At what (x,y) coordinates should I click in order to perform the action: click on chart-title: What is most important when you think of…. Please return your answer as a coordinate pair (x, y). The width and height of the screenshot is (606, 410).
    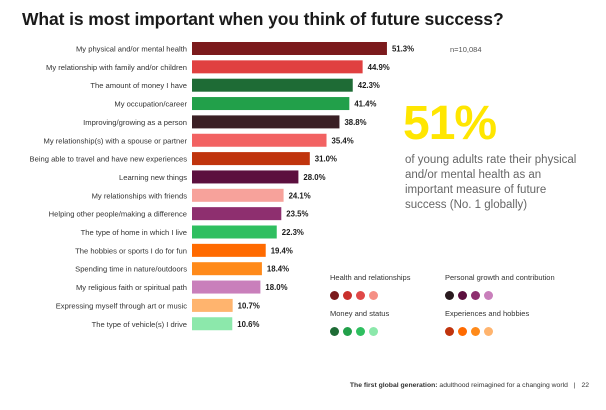
    Looking at the image, I should click on (263, 19).